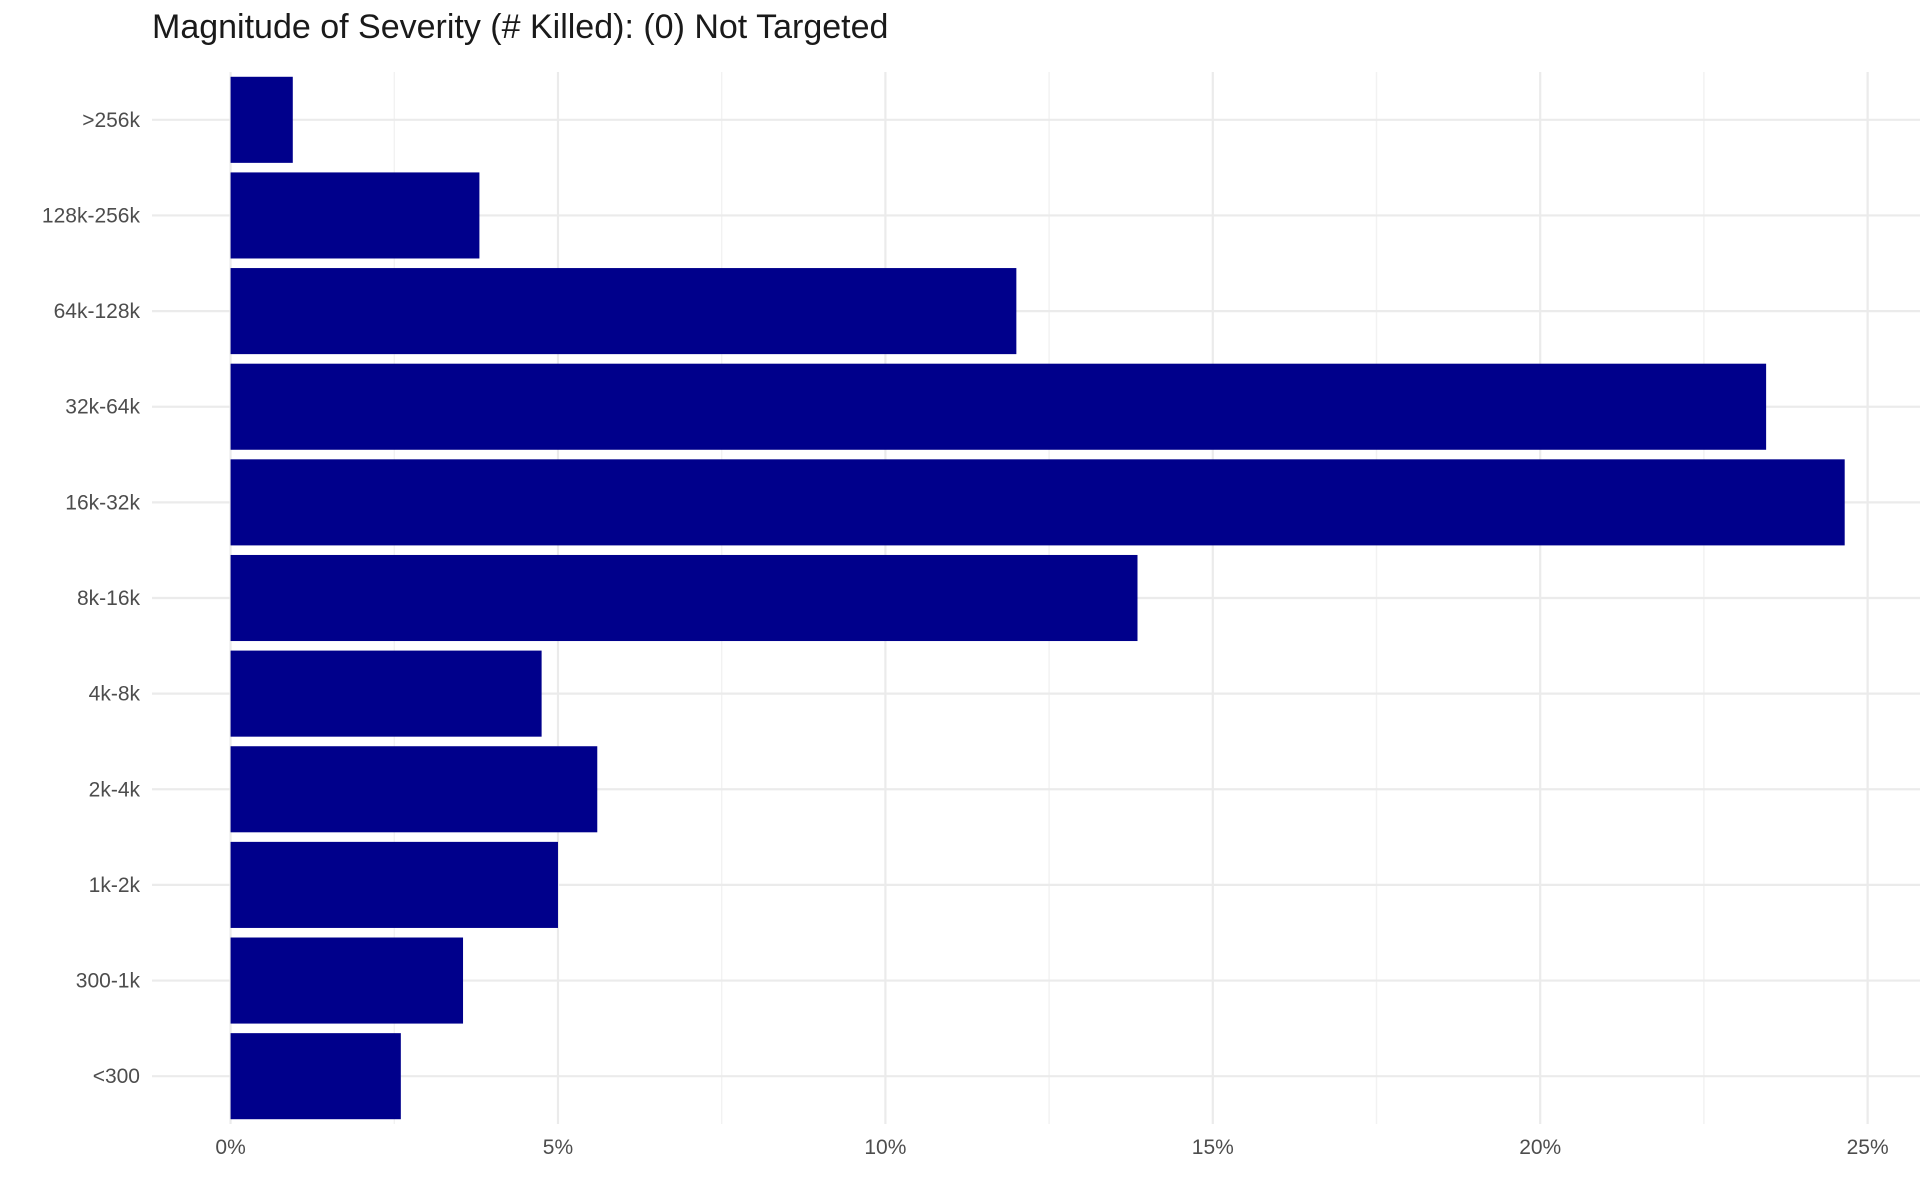 The width and height of the screenshot is (1920, 1186). What do you see at coordinates (347, 980) in the screenshot?
I see `bar-300-1k` at bounding box center [347, 980].